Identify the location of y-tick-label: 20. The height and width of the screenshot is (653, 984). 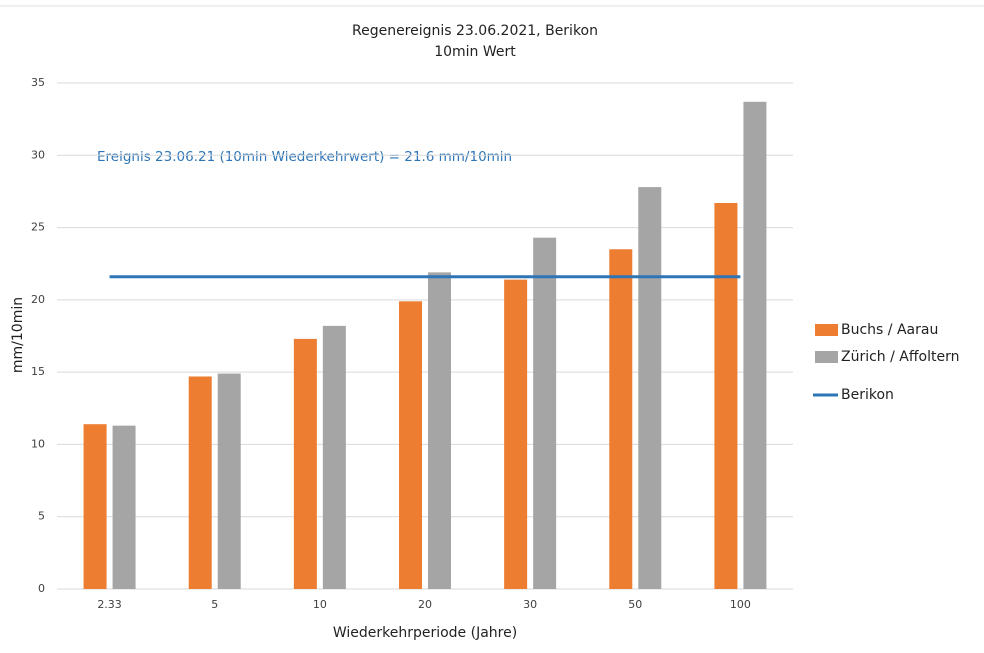
(38, 299).